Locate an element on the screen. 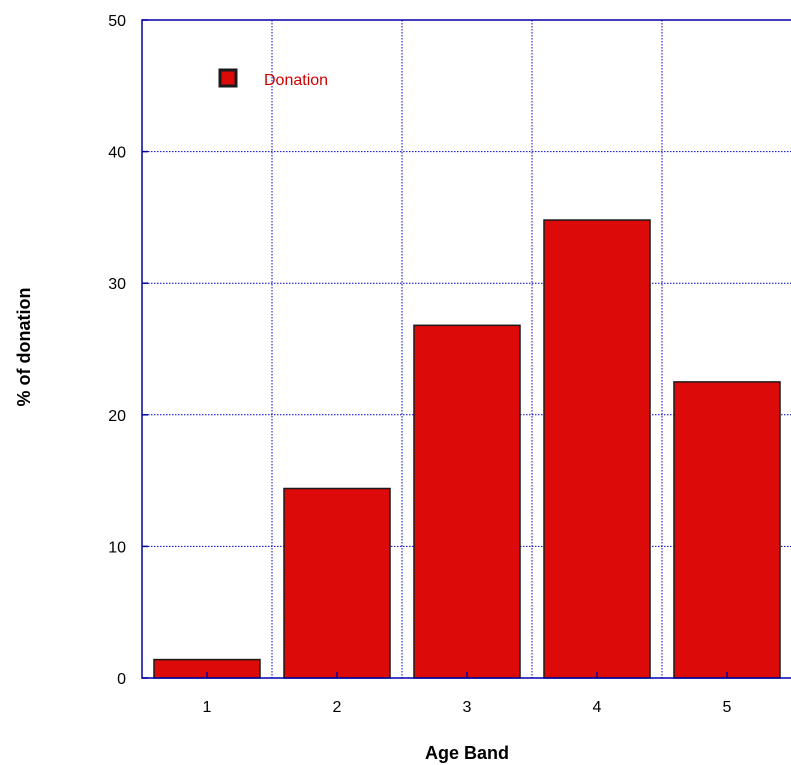  legend-swatch is located at coordinates (228, 78).